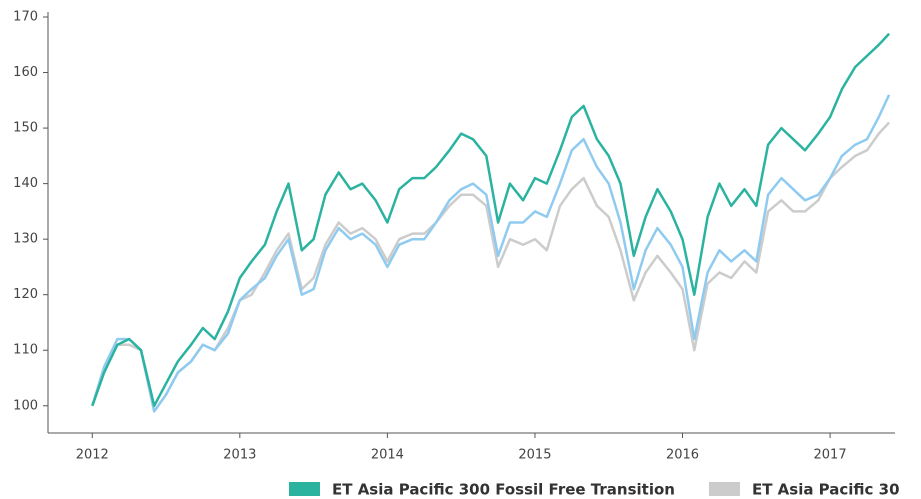 The height and width of the screenshot is (499, 921). What do you see at coordinates (25, 128) in the screenshot?
I see `y-tick-label: 150` at bounding box center [25, 128].